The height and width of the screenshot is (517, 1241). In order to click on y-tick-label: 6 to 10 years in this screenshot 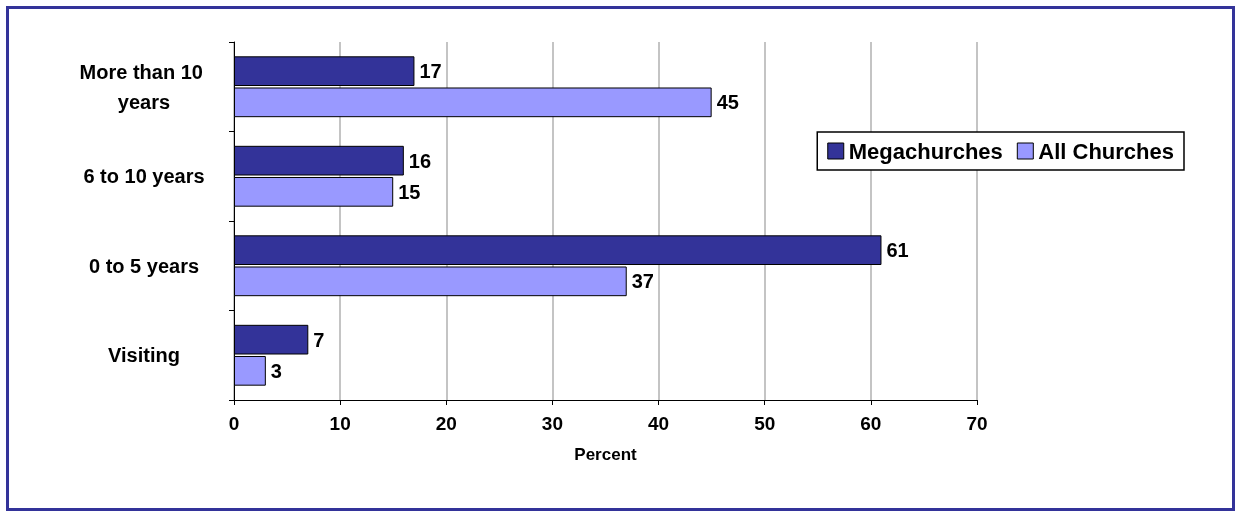, I will do `click(144, 176)`.